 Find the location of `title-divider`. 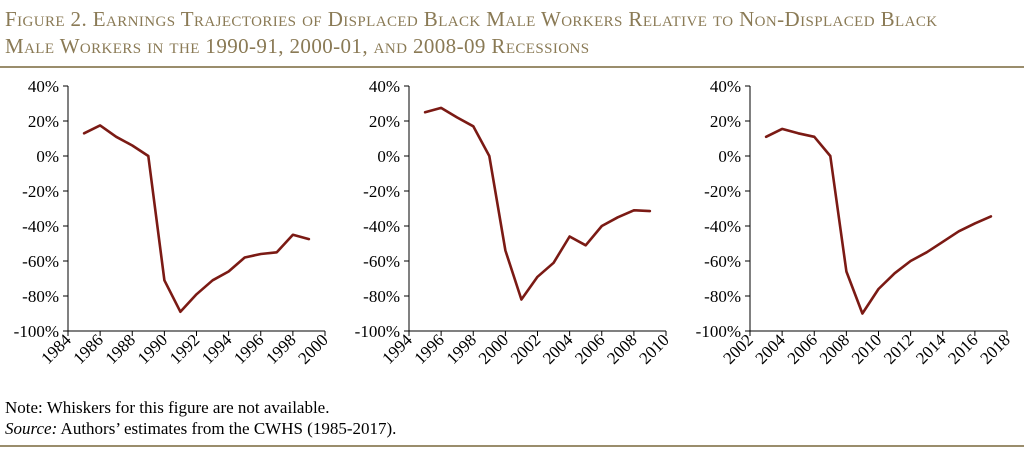

title-divider is located at coordinates (512, 67).